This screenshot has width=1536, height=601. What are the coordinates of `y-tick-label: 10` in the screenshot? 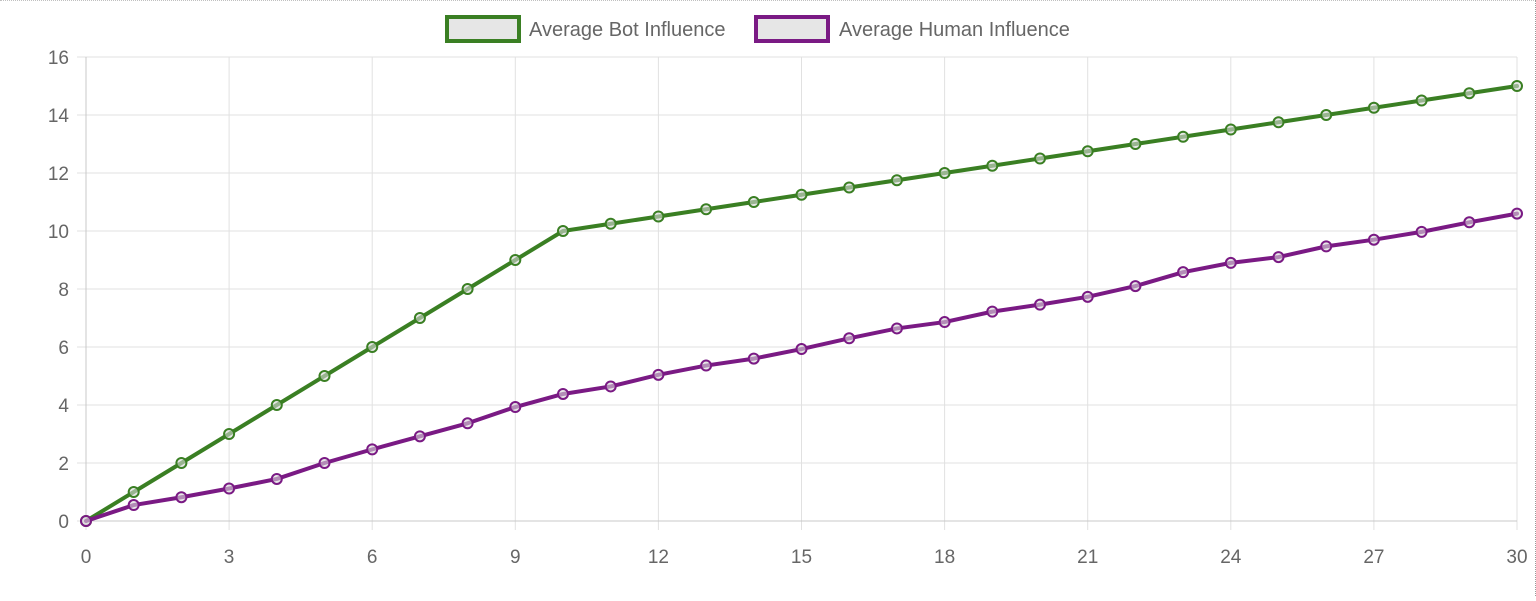 It's located at (58, 232).